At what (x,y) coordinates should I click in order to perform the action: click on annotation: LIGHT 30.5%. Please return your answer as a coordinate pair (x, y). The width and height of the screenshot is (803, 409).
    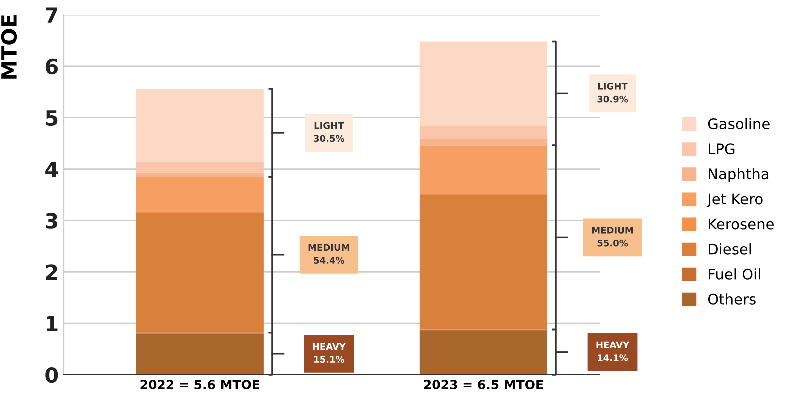
    Looking at the image, I should click on (329, 132).